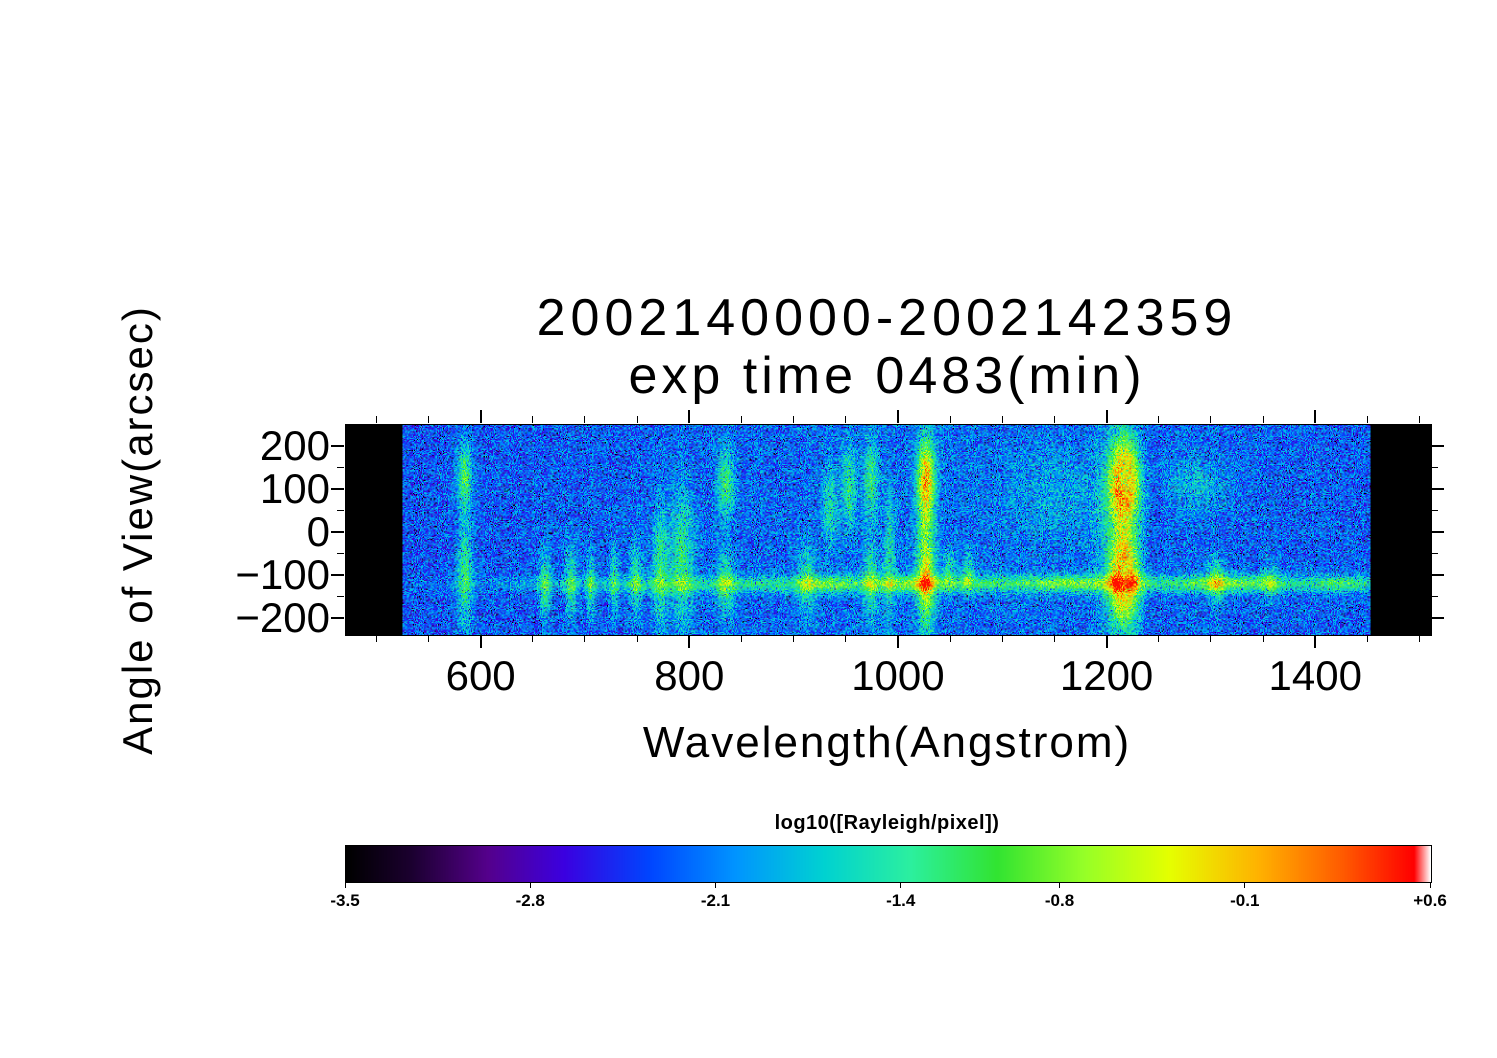 The height and width of the screenshot is (1058, 1497). I want to click on heatmap-canvas, so click(888, 530).